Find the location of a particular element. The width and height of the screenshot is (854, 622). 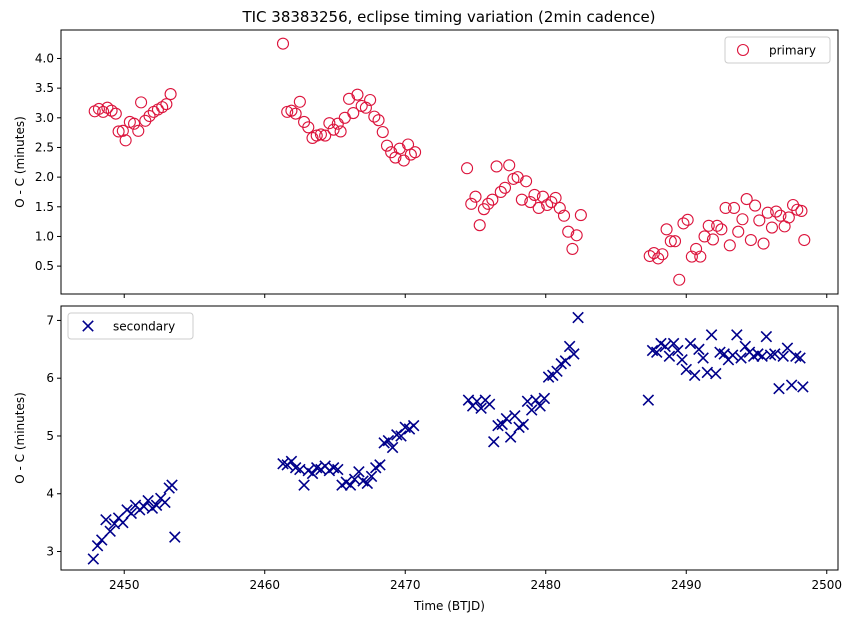

bottom-x-axis-label: Time (BTJD) is located at coordinates (449, 606).